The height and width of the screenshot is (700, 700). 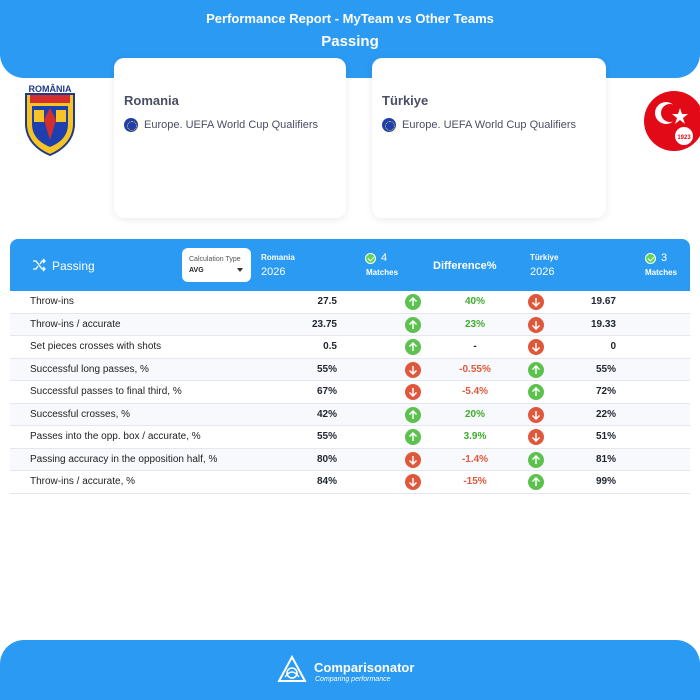 What do you see at coordinates (326, 391) in the screenshot?
I see `team-a-value: 67%` at bounding box center [326, 391].